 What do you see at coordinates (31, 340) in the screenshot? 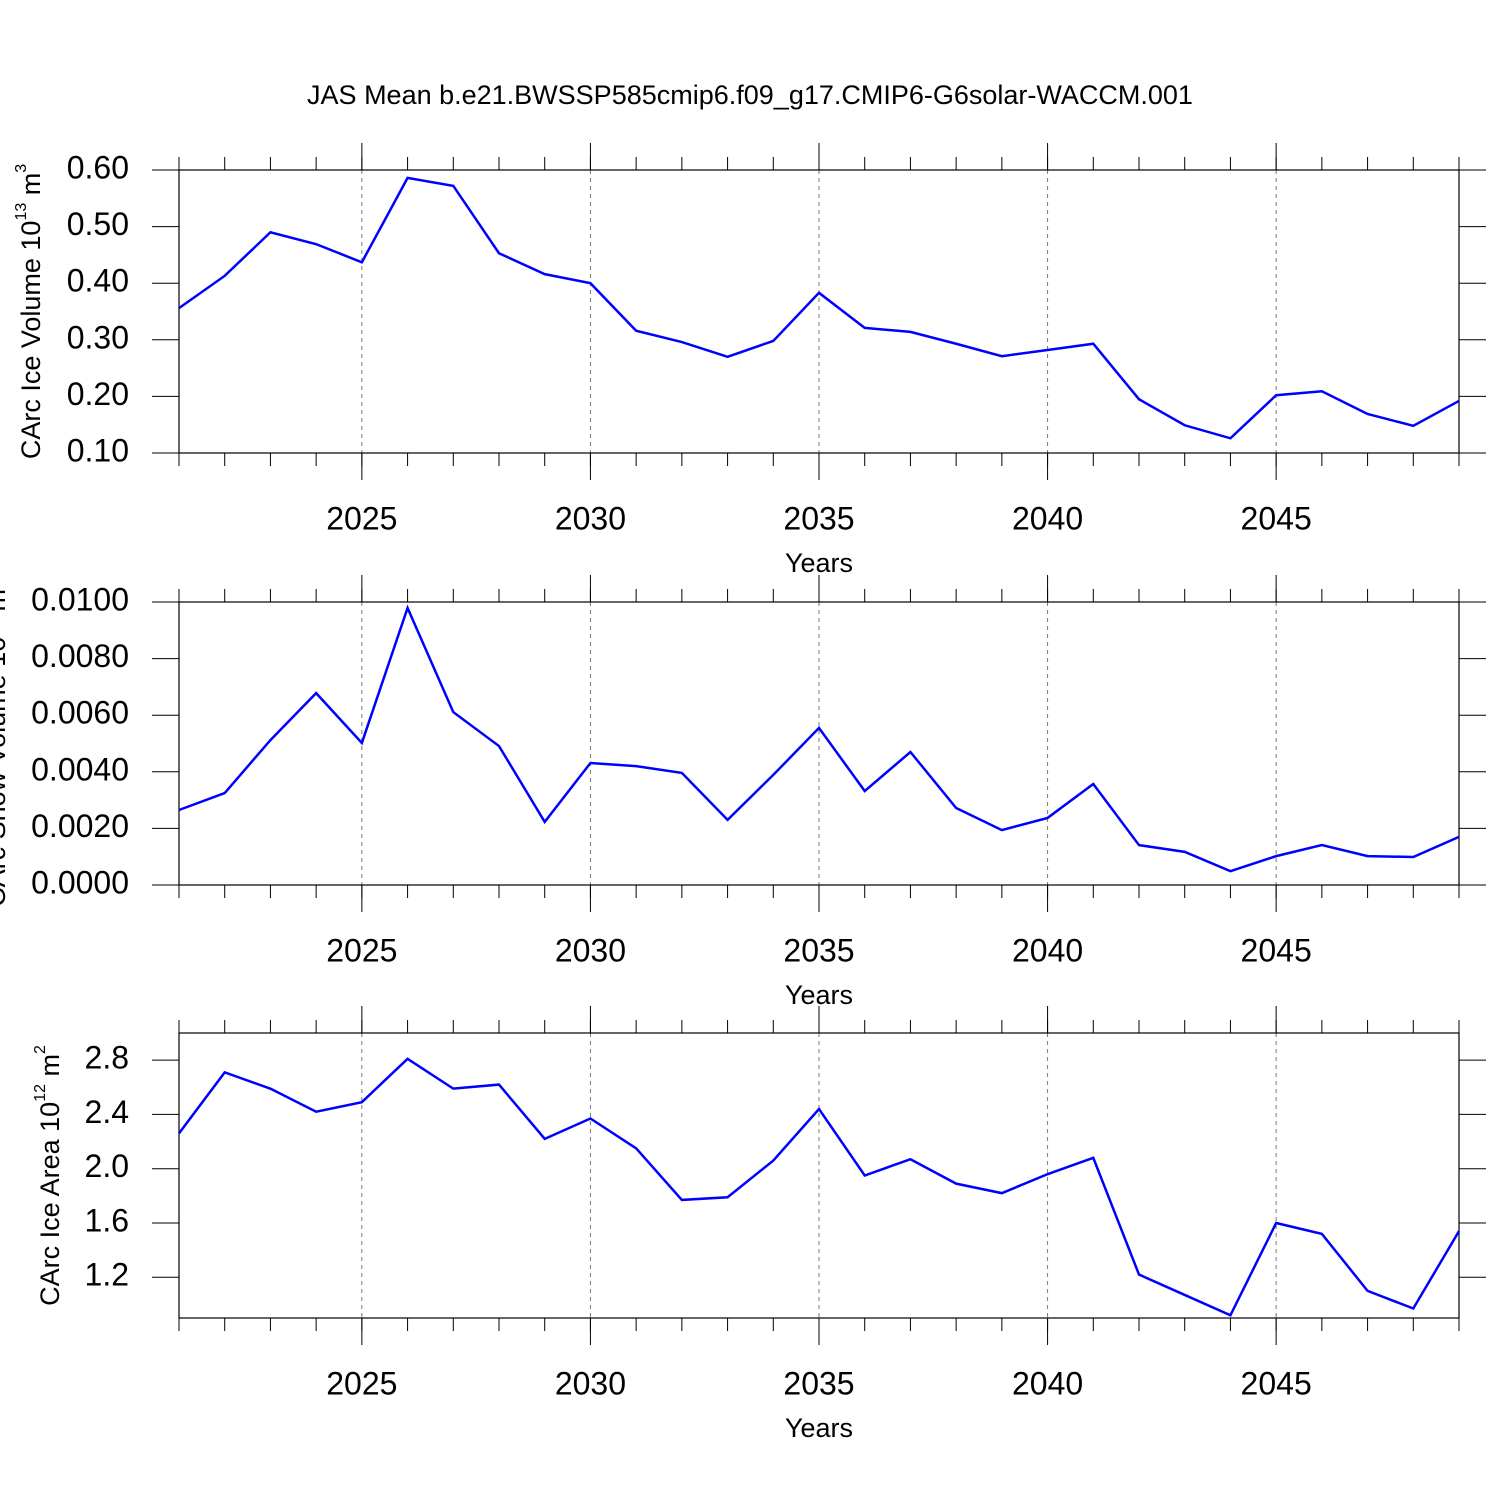
I see `y-label-text: CArc Ice Volume 10` at bounding box center [31, 340].